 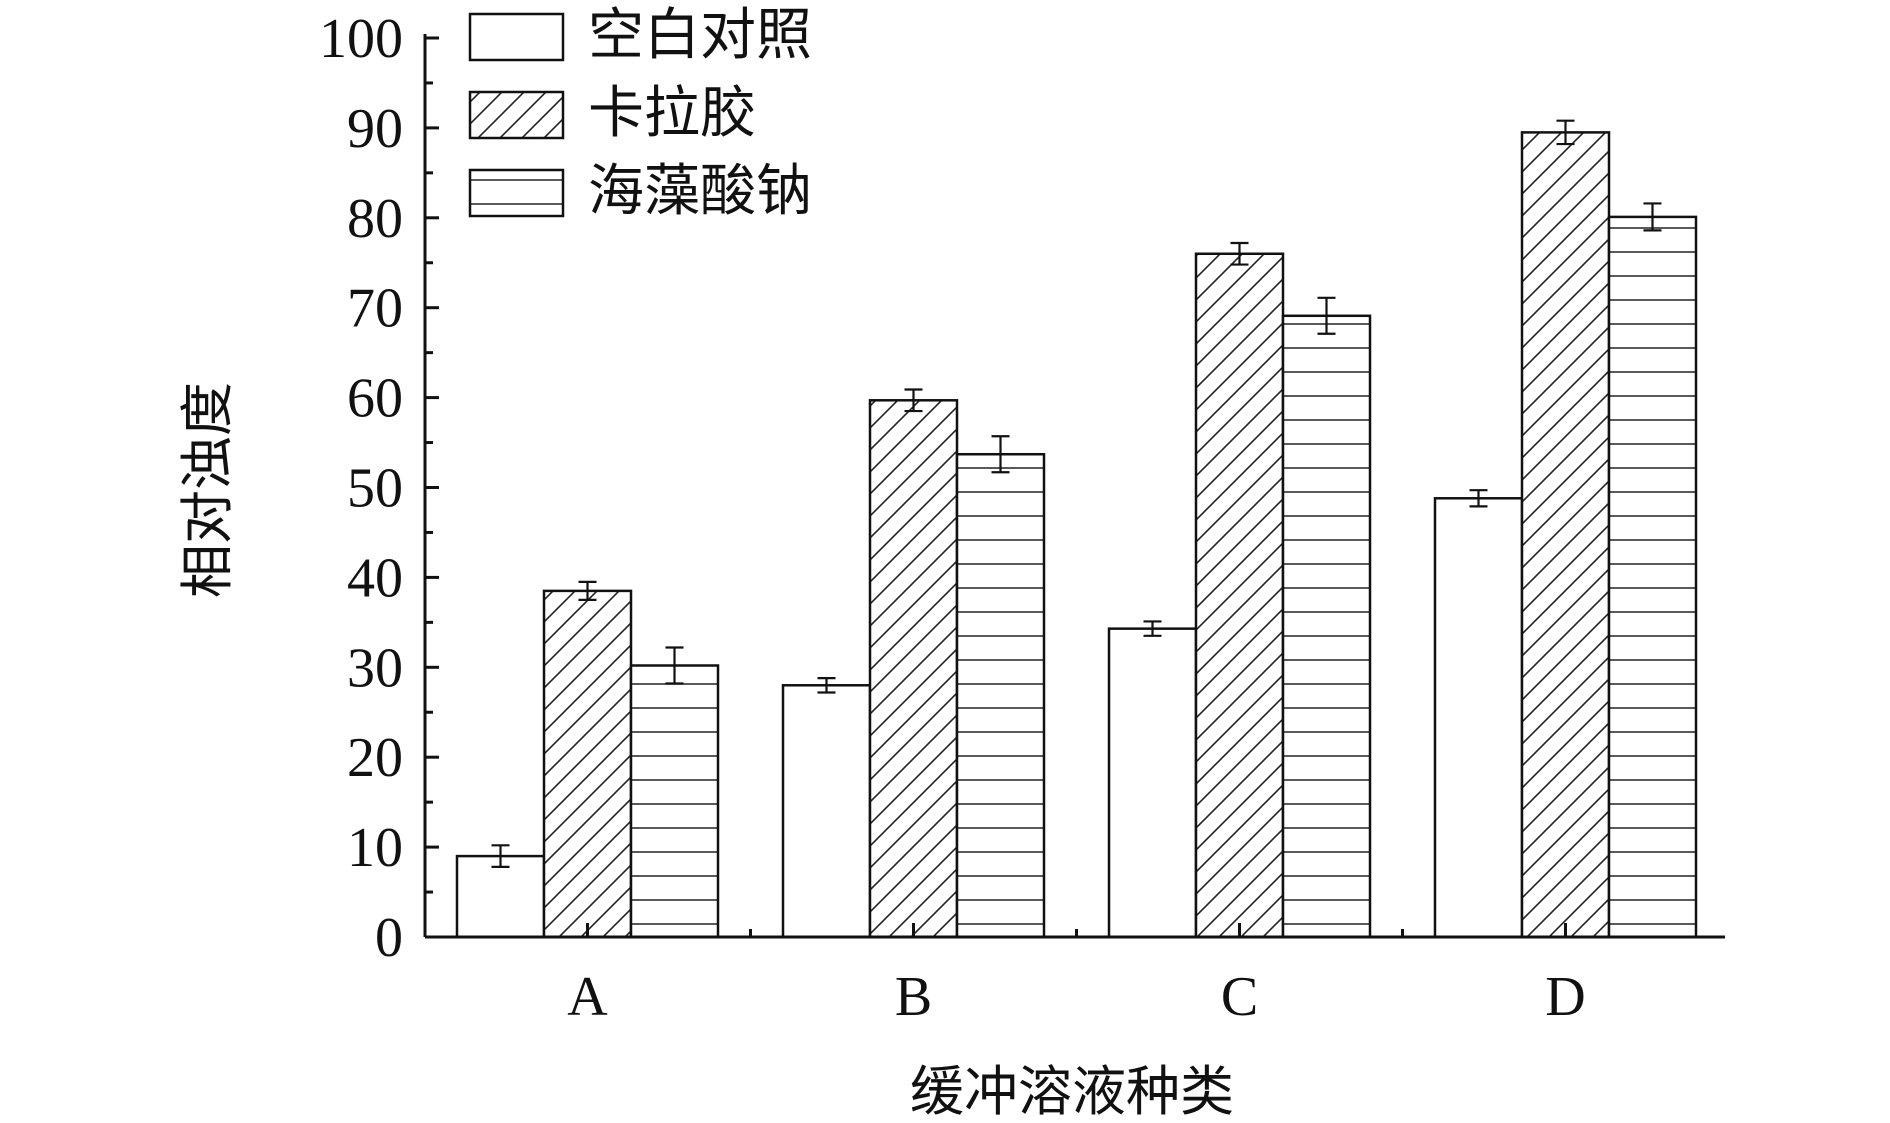 I want to click on x-tick-label-B: B, so click(x=913, y=997).